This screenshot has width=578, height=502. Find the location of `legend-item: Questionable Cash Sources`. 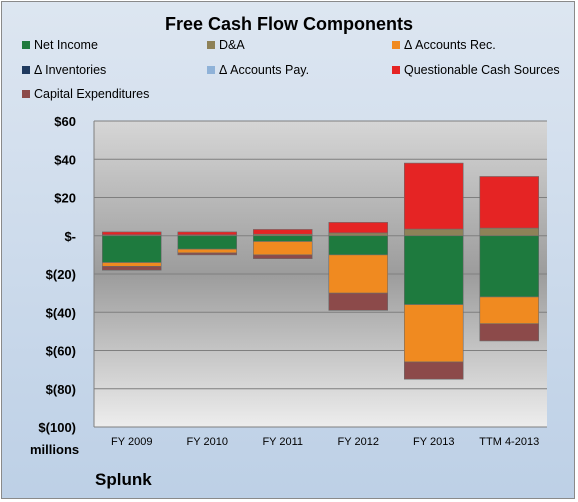

legend-item: Questionable Cash Sources is located at coordinates (476, 70).